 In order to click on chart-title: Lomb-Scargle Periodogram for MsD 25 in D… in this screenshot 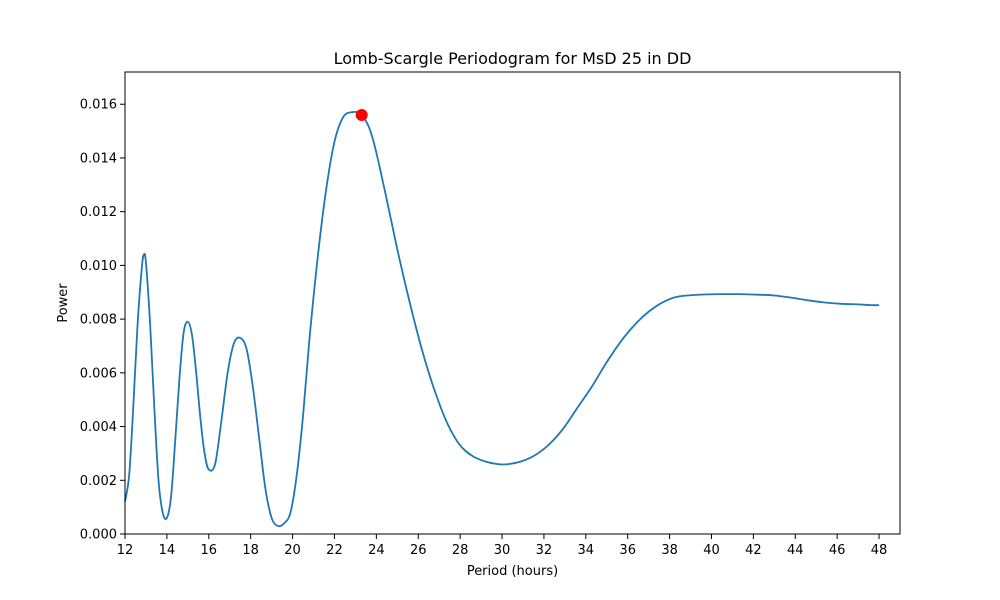, I will do `click(513, 58)`.